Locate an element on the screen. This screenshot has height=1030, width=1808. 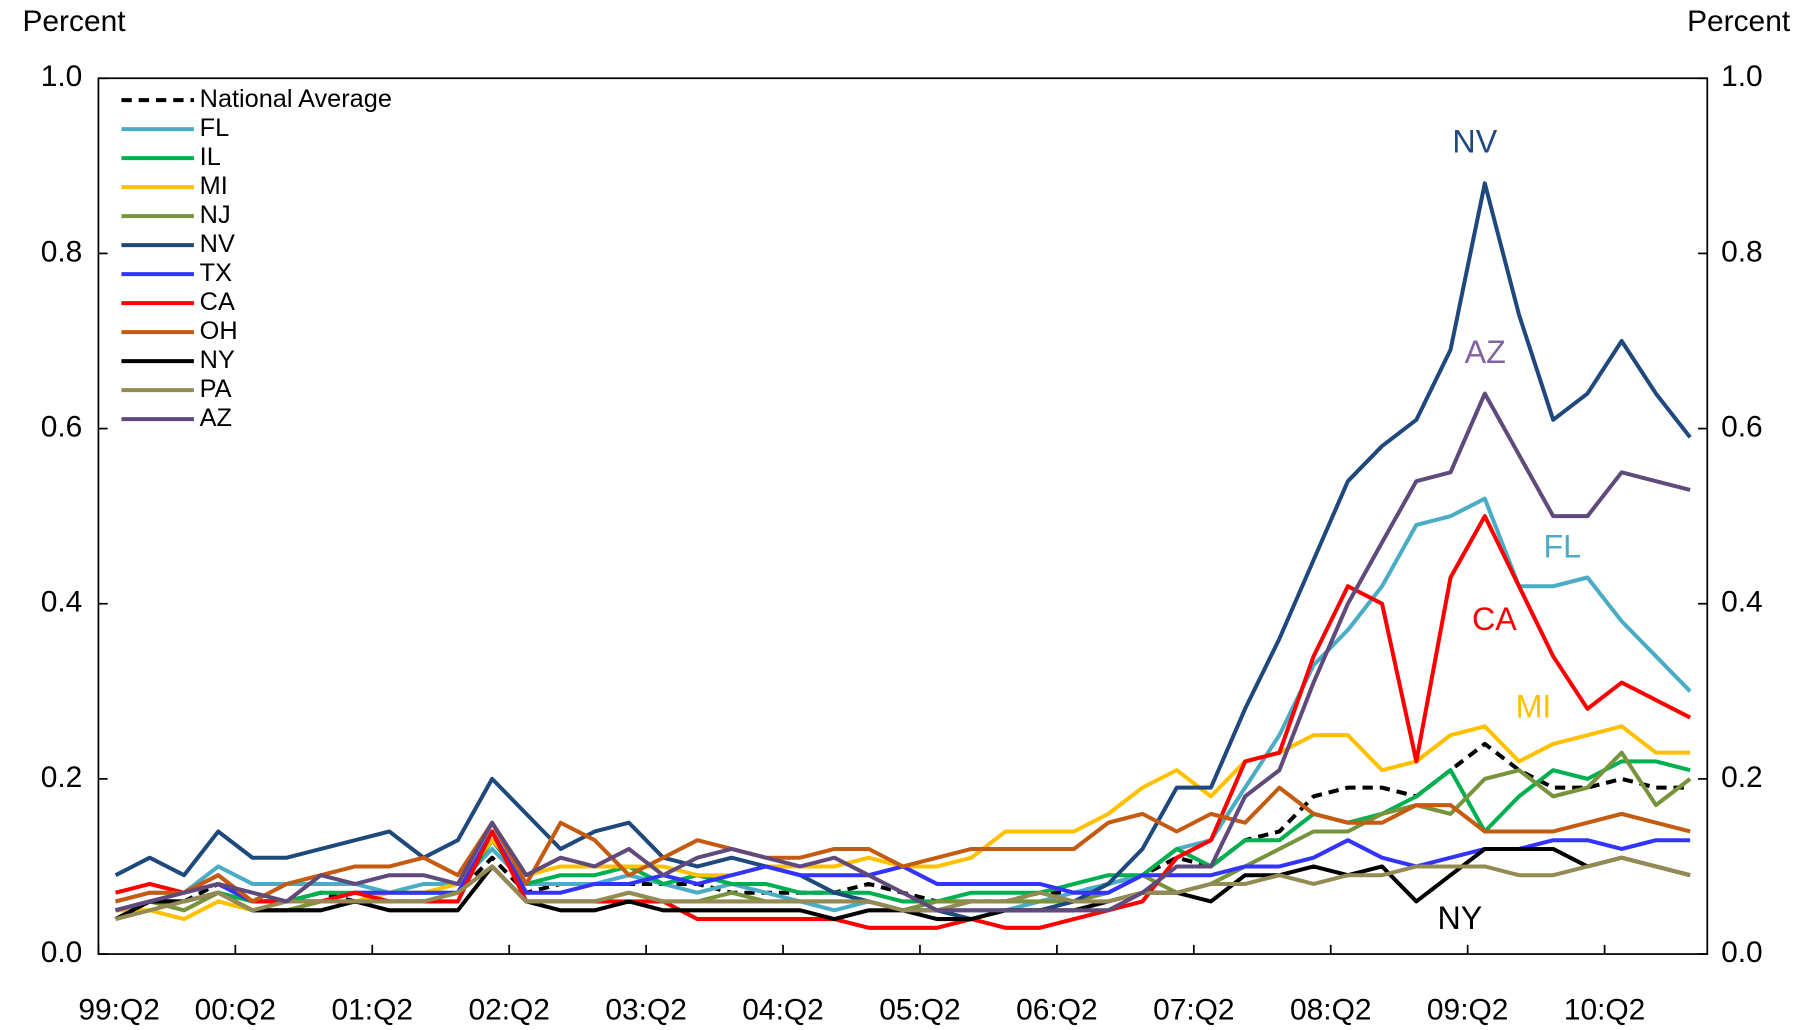
y2-tick-label: 0.0 is located at coordinates (1742, 952).